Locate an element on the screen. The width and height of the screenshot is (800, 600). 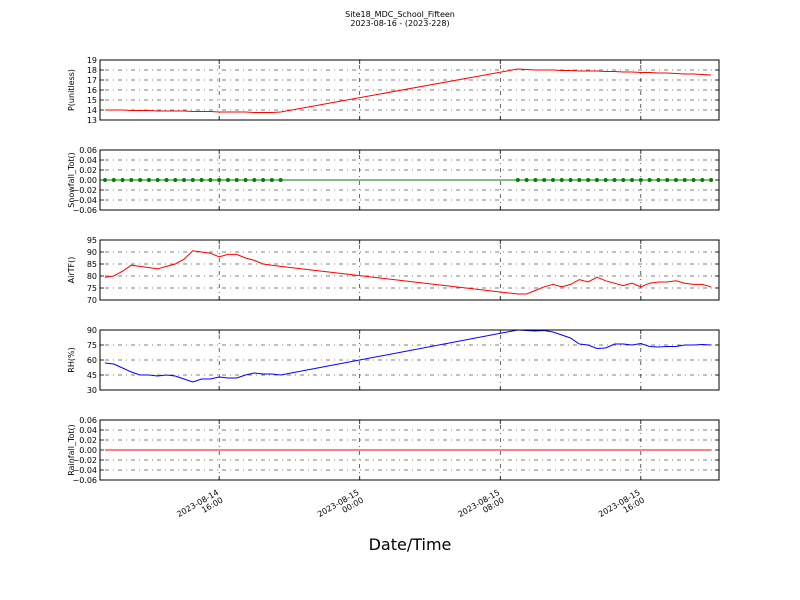
y-tick-label: 13 is located at coordinates (92, 120).